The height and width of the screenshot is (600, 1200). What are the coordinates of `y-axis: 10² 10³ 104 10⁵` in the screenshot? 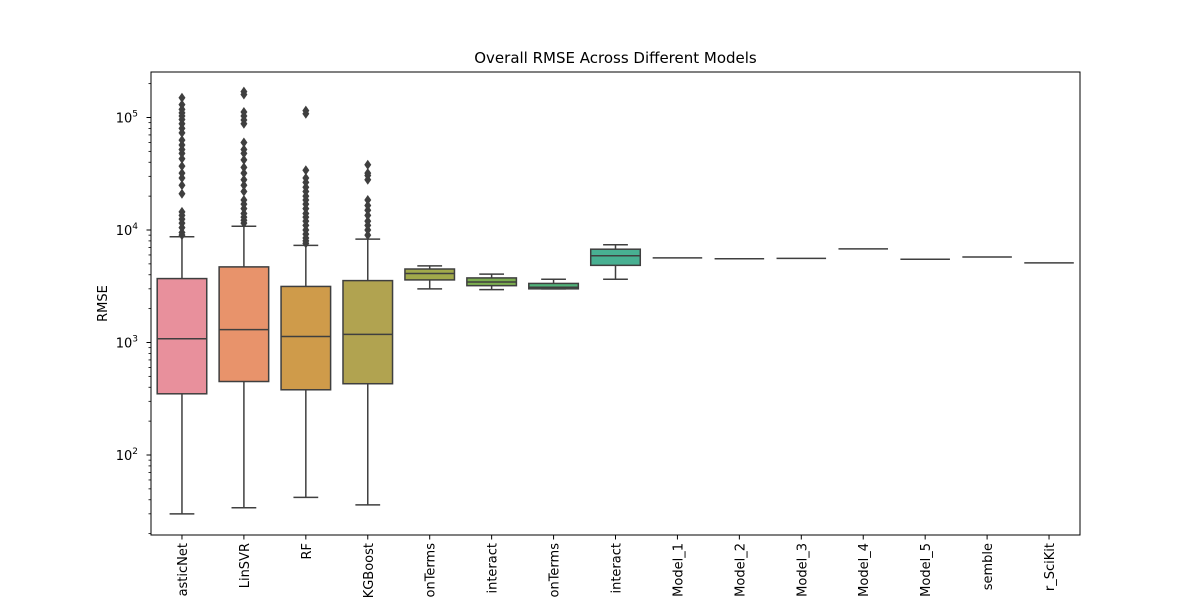 It's located at (133, 309).